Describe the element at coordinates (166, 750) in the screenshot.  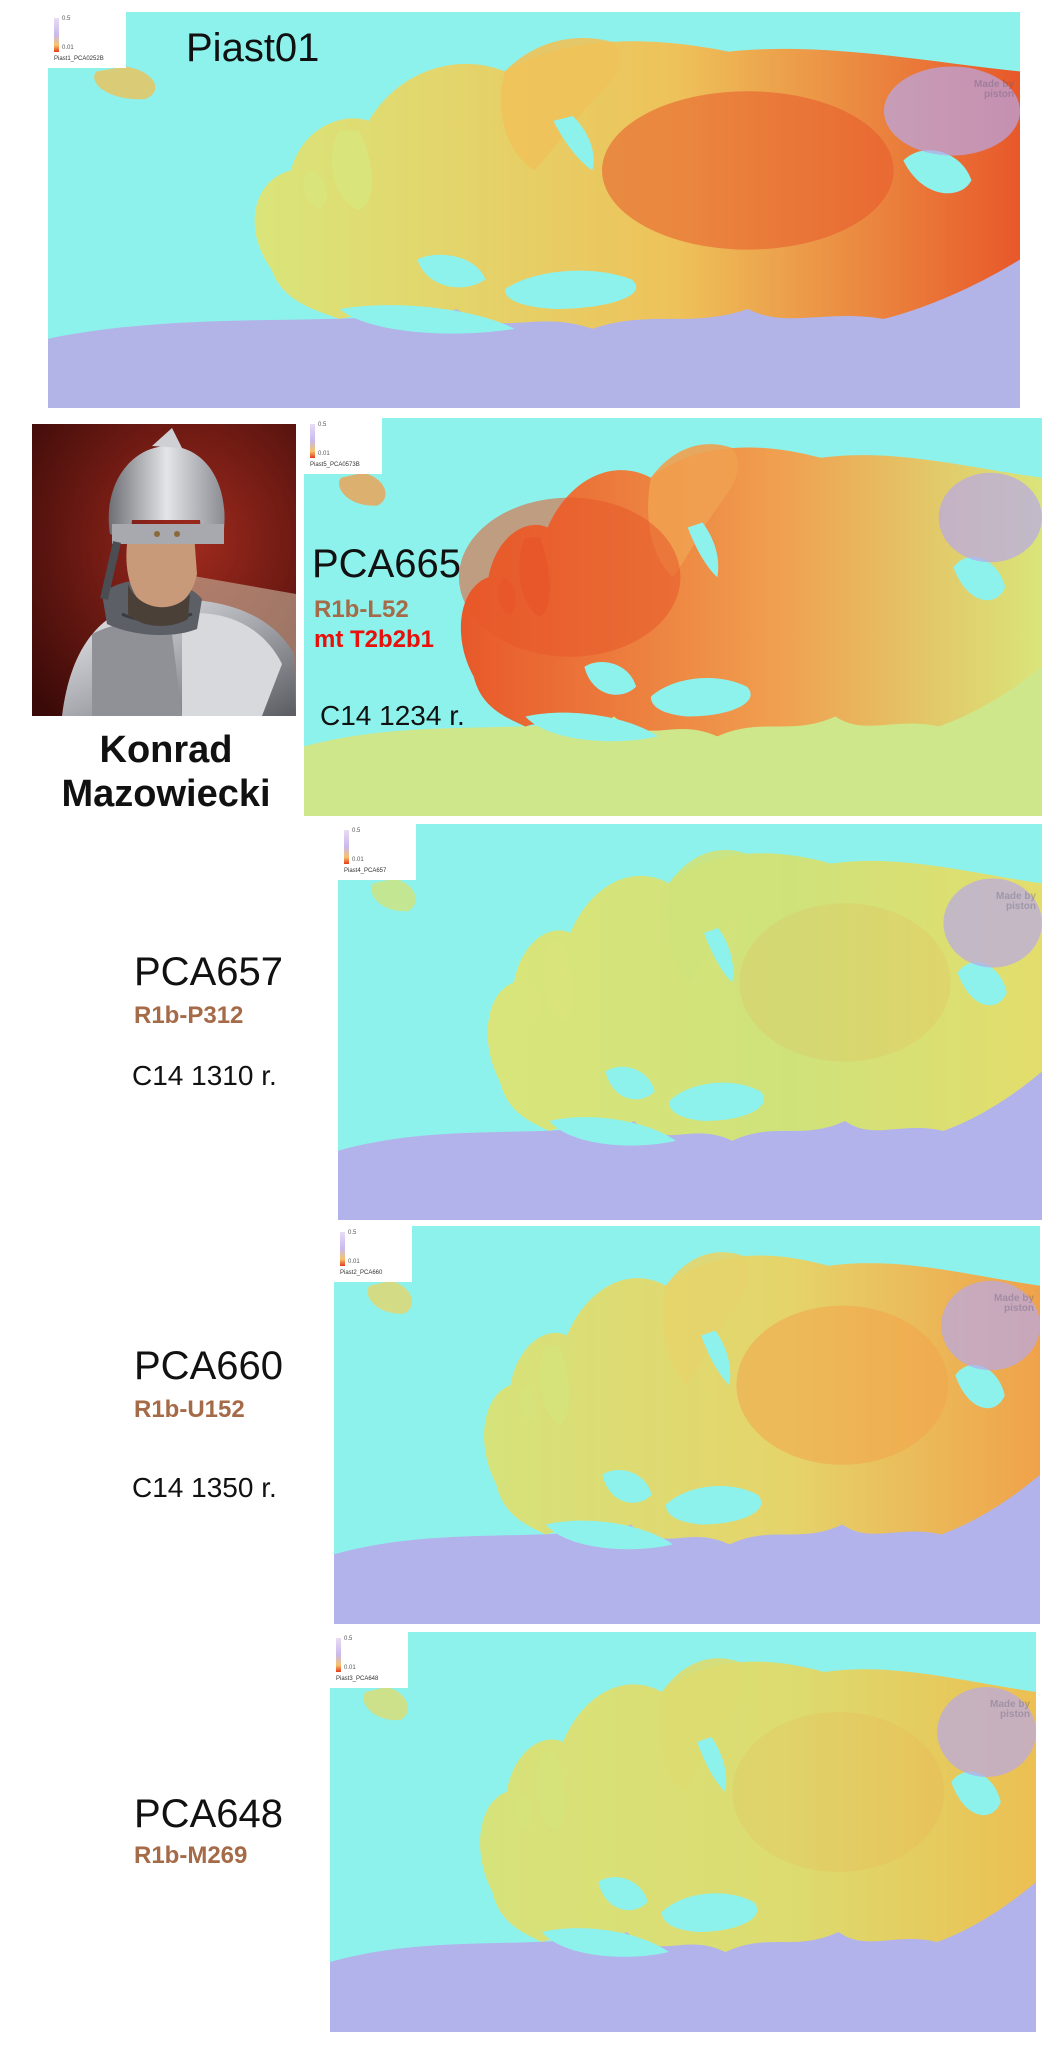
I see `person-name-line1: Konrad` at that location.